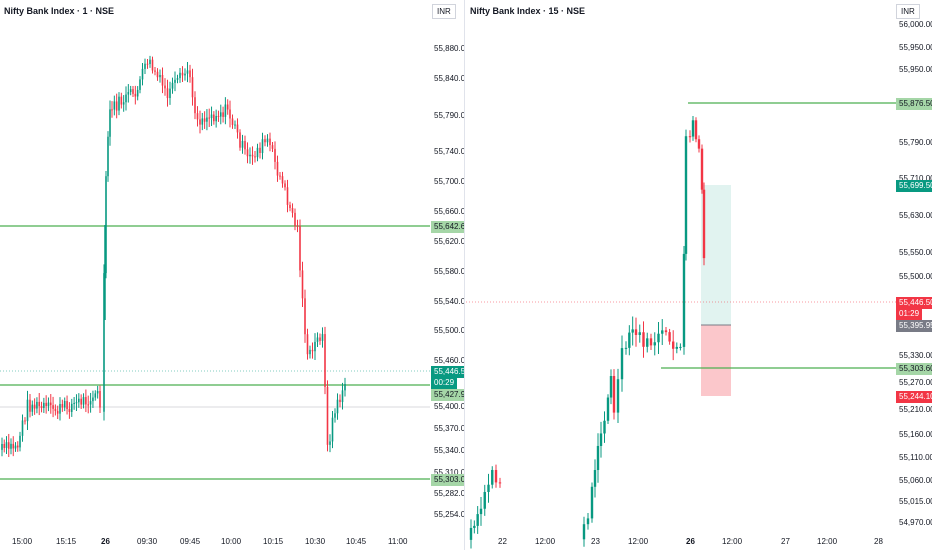 Image resolution: width=932 pixels, height=550 pixels. I want to click on left-time-tick: 10:15, so click(273, 541).